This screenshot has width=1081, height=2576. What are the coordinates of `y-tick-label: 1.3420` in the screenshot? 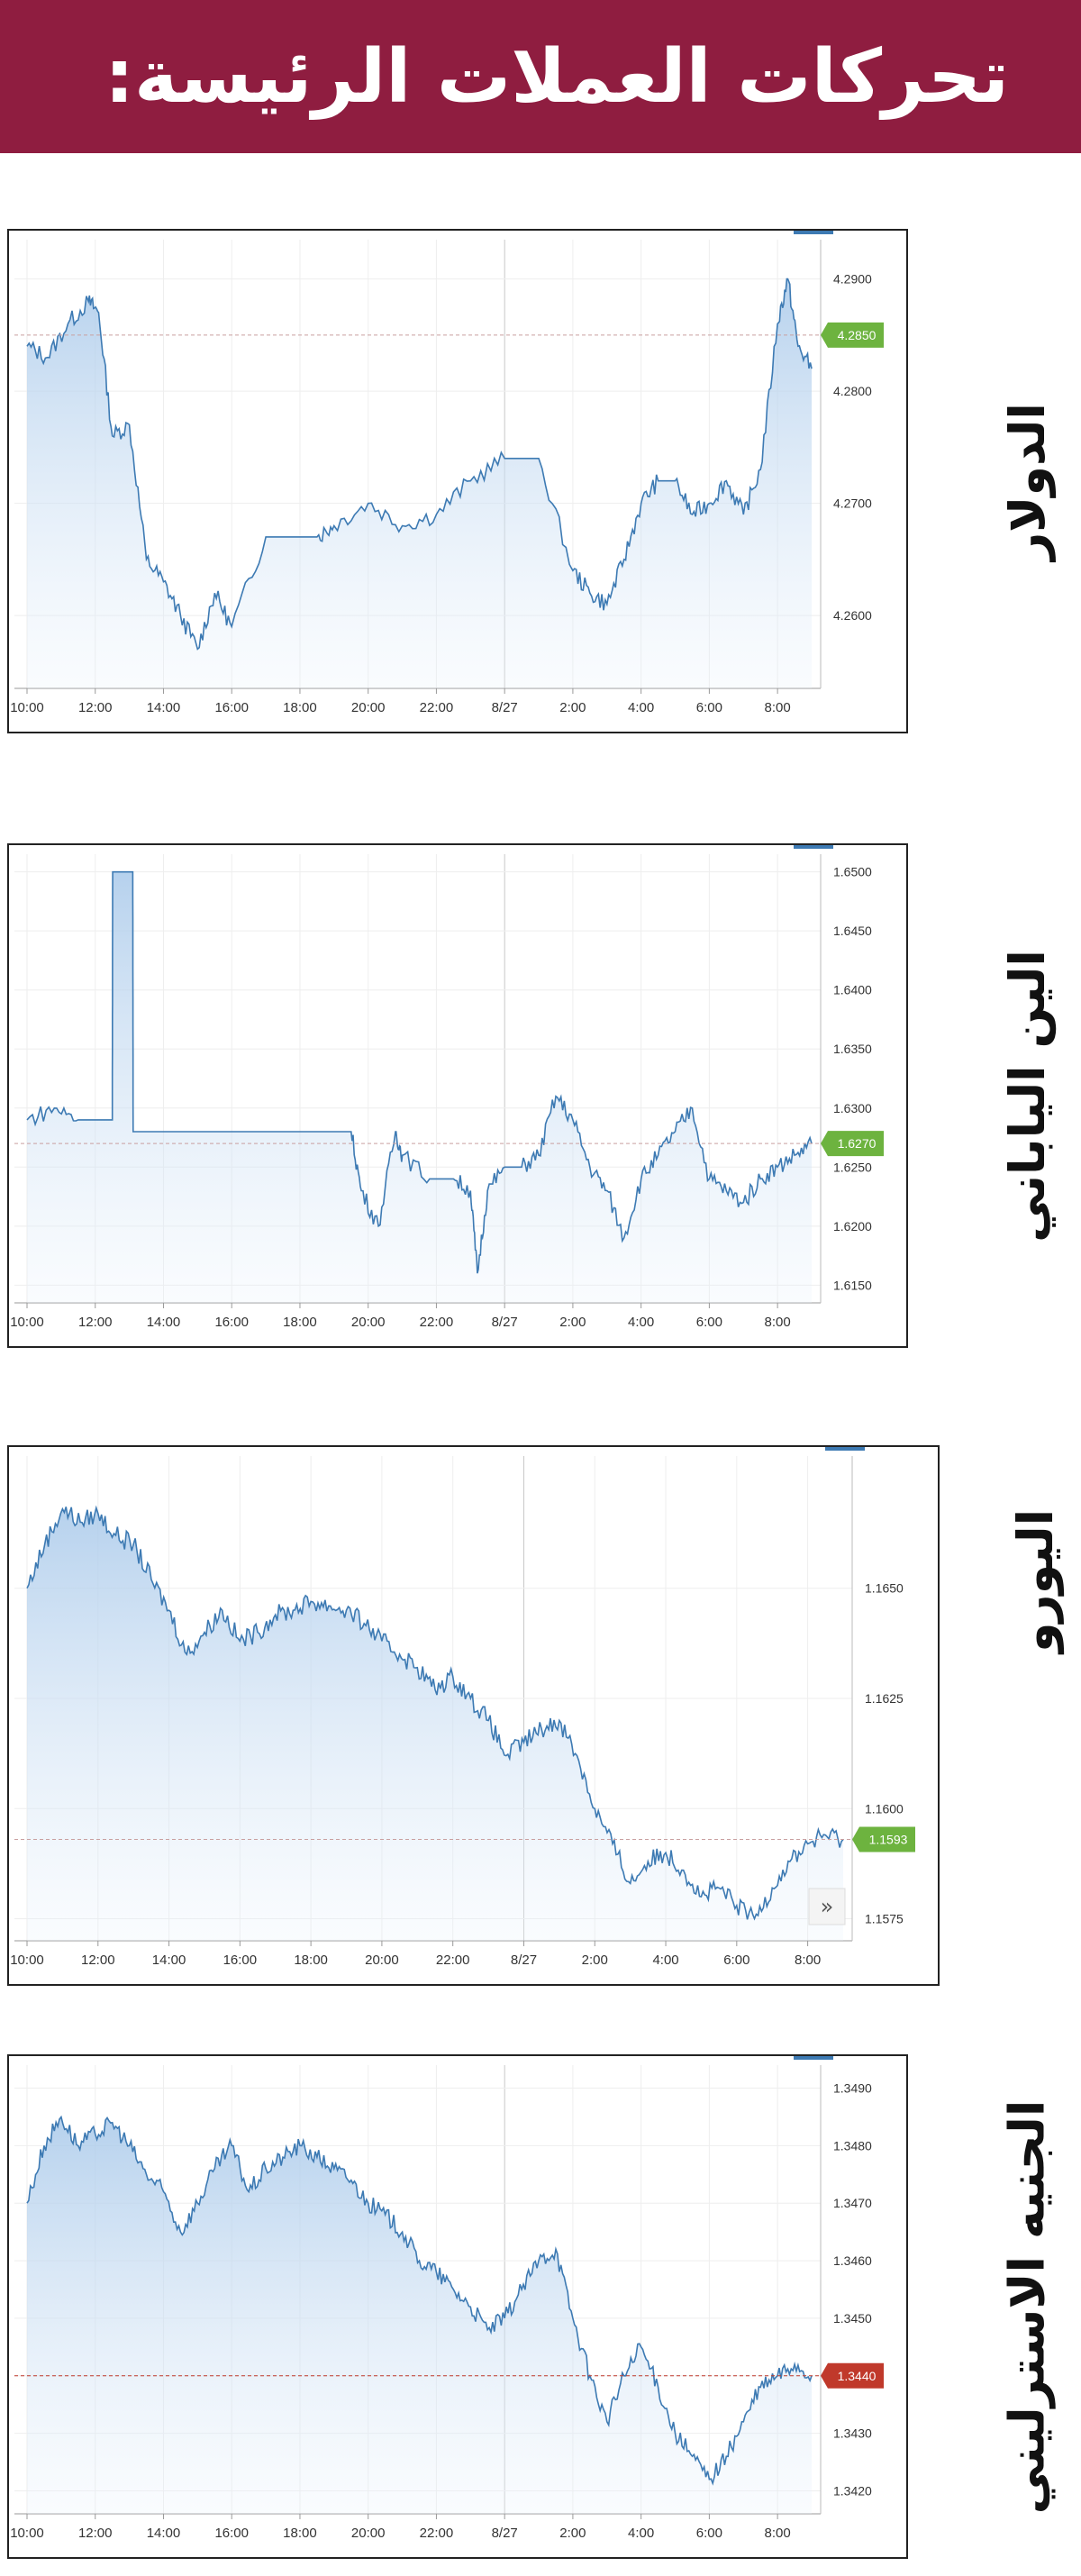 It's located at (852, 2490).